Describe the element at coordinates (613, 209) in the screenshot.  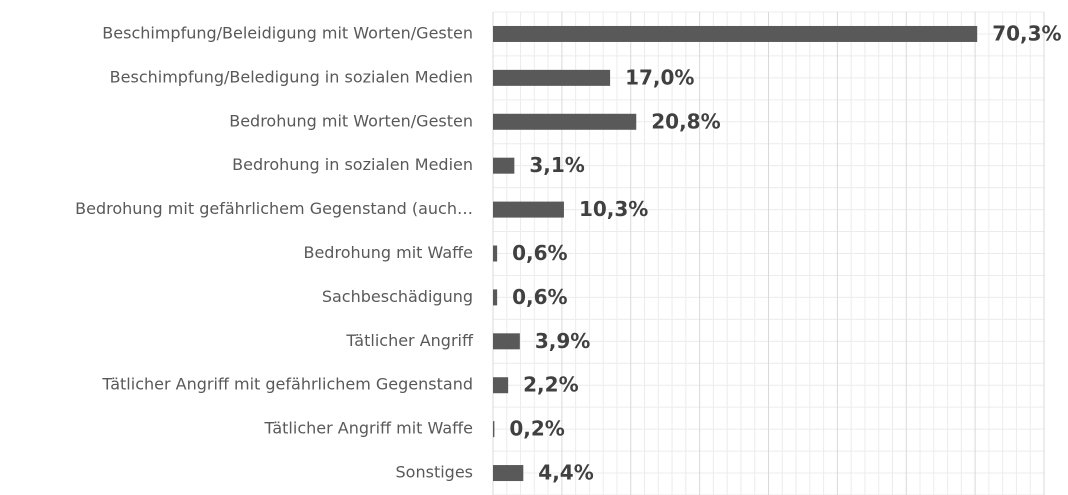
I see `value-label: 10,3%` at that location.